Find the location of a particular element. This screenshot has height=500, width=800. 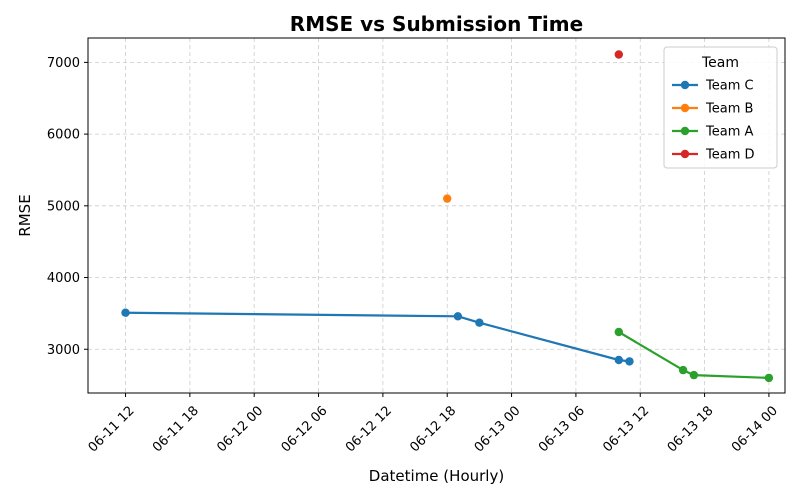

legend: Team Team C Team B Team A Team D is located at coordinates (720, 107).